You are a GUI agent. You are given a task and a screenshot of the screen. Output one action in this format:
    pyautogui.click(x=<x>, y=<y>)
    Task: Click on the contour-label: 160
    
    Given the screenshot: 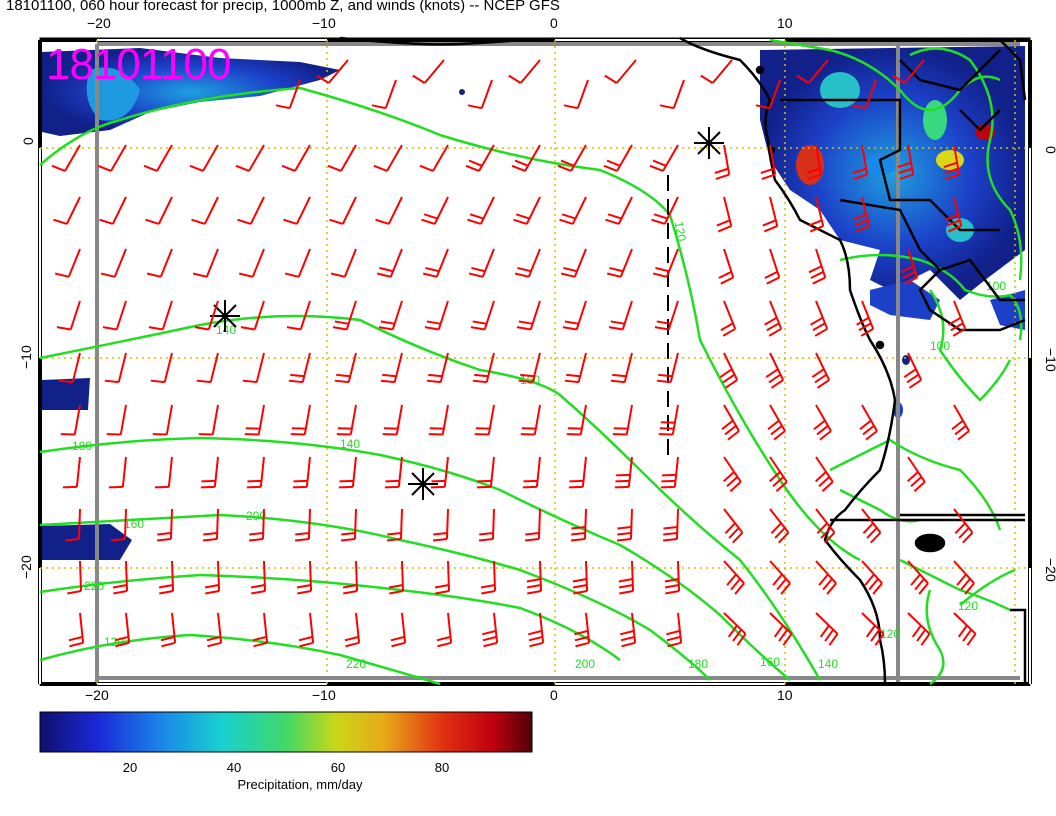 What is the action you would take?
    pyautogui.click(x=134, y=524)
    